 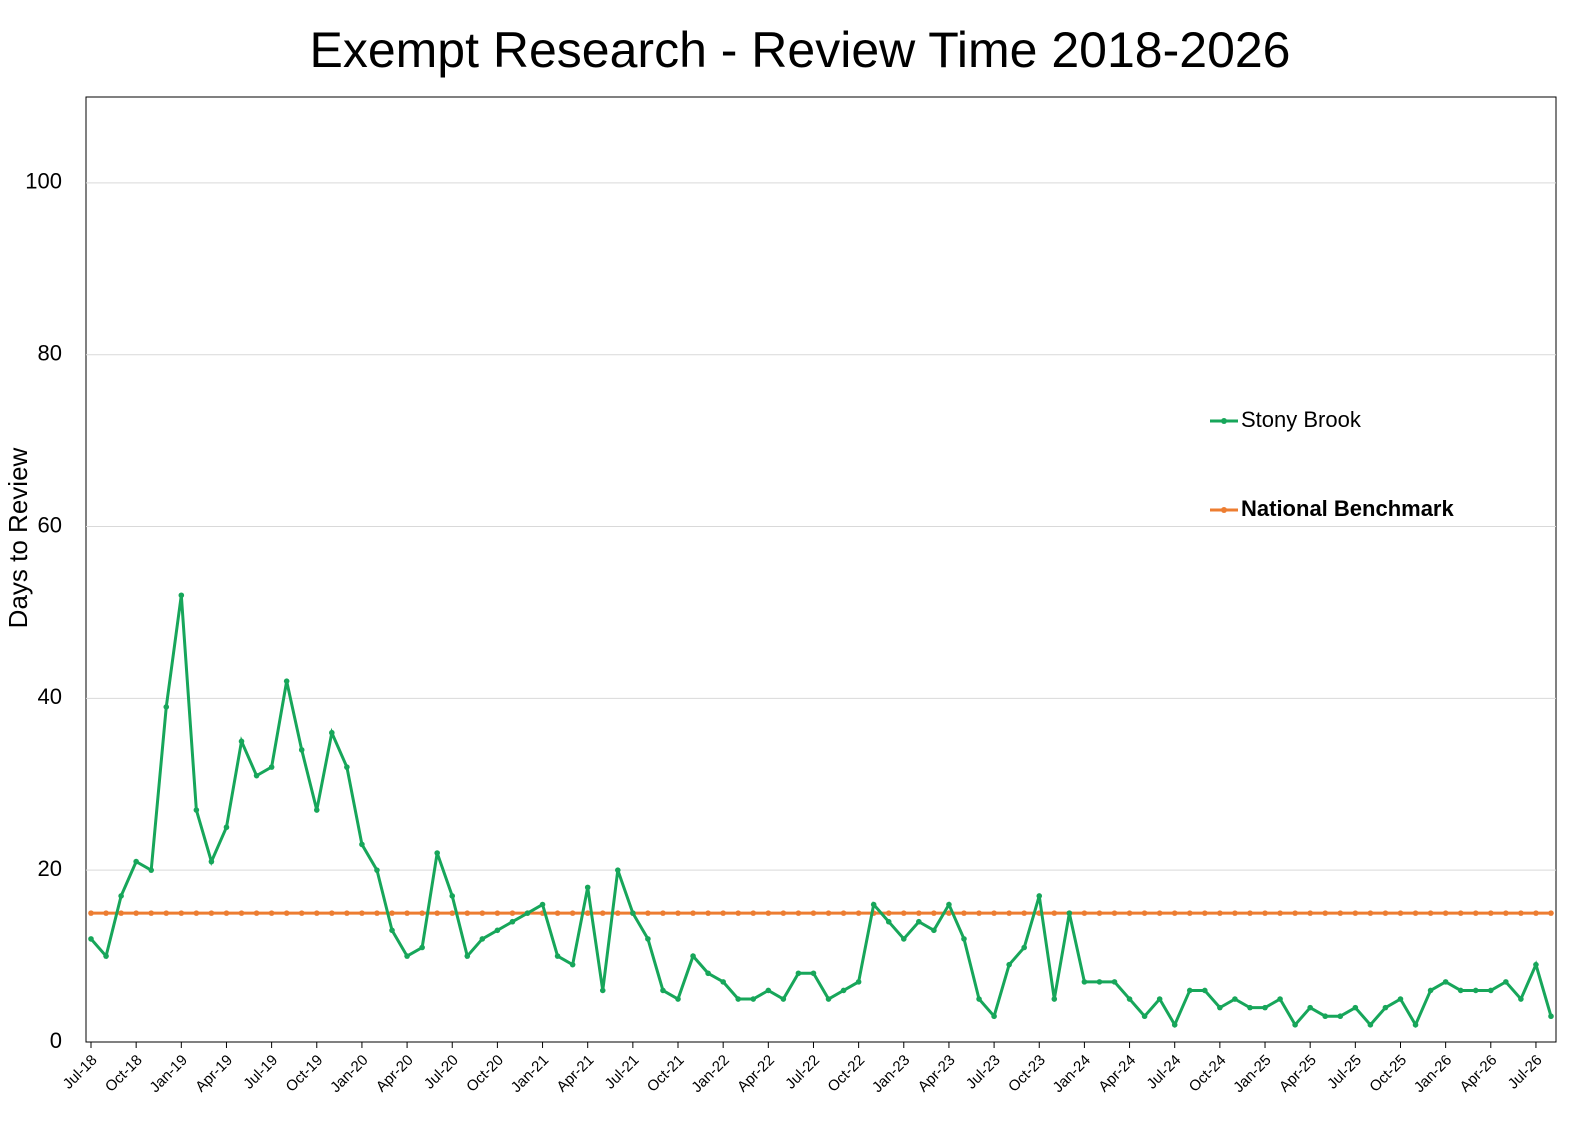 I want to click on x-tick-label: Jul-24, so click(x=1163, y=1072).